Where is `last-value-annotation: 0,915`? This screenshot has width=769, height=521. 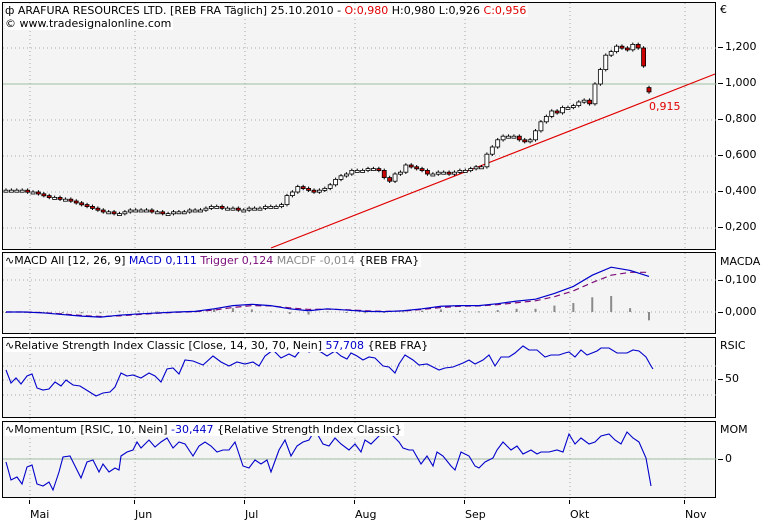
last-value-annotation: 0,915 is located at coordinates (665, 106).